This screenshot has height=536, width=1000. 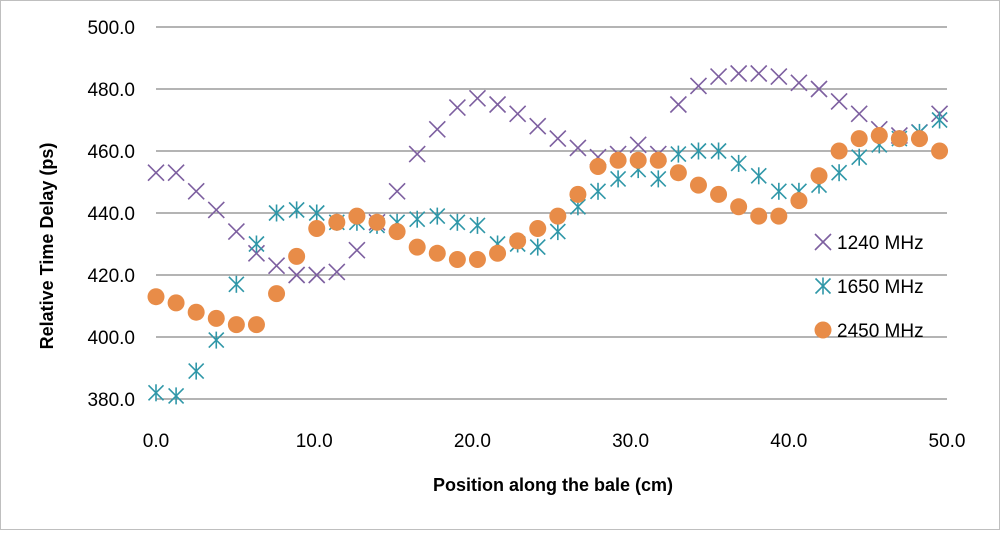 What do you see at coordinates (47, 246) in the screenshot?
I see `y-axis-title: Relative Time Delay (ps)` at bounding box center [47, 246].